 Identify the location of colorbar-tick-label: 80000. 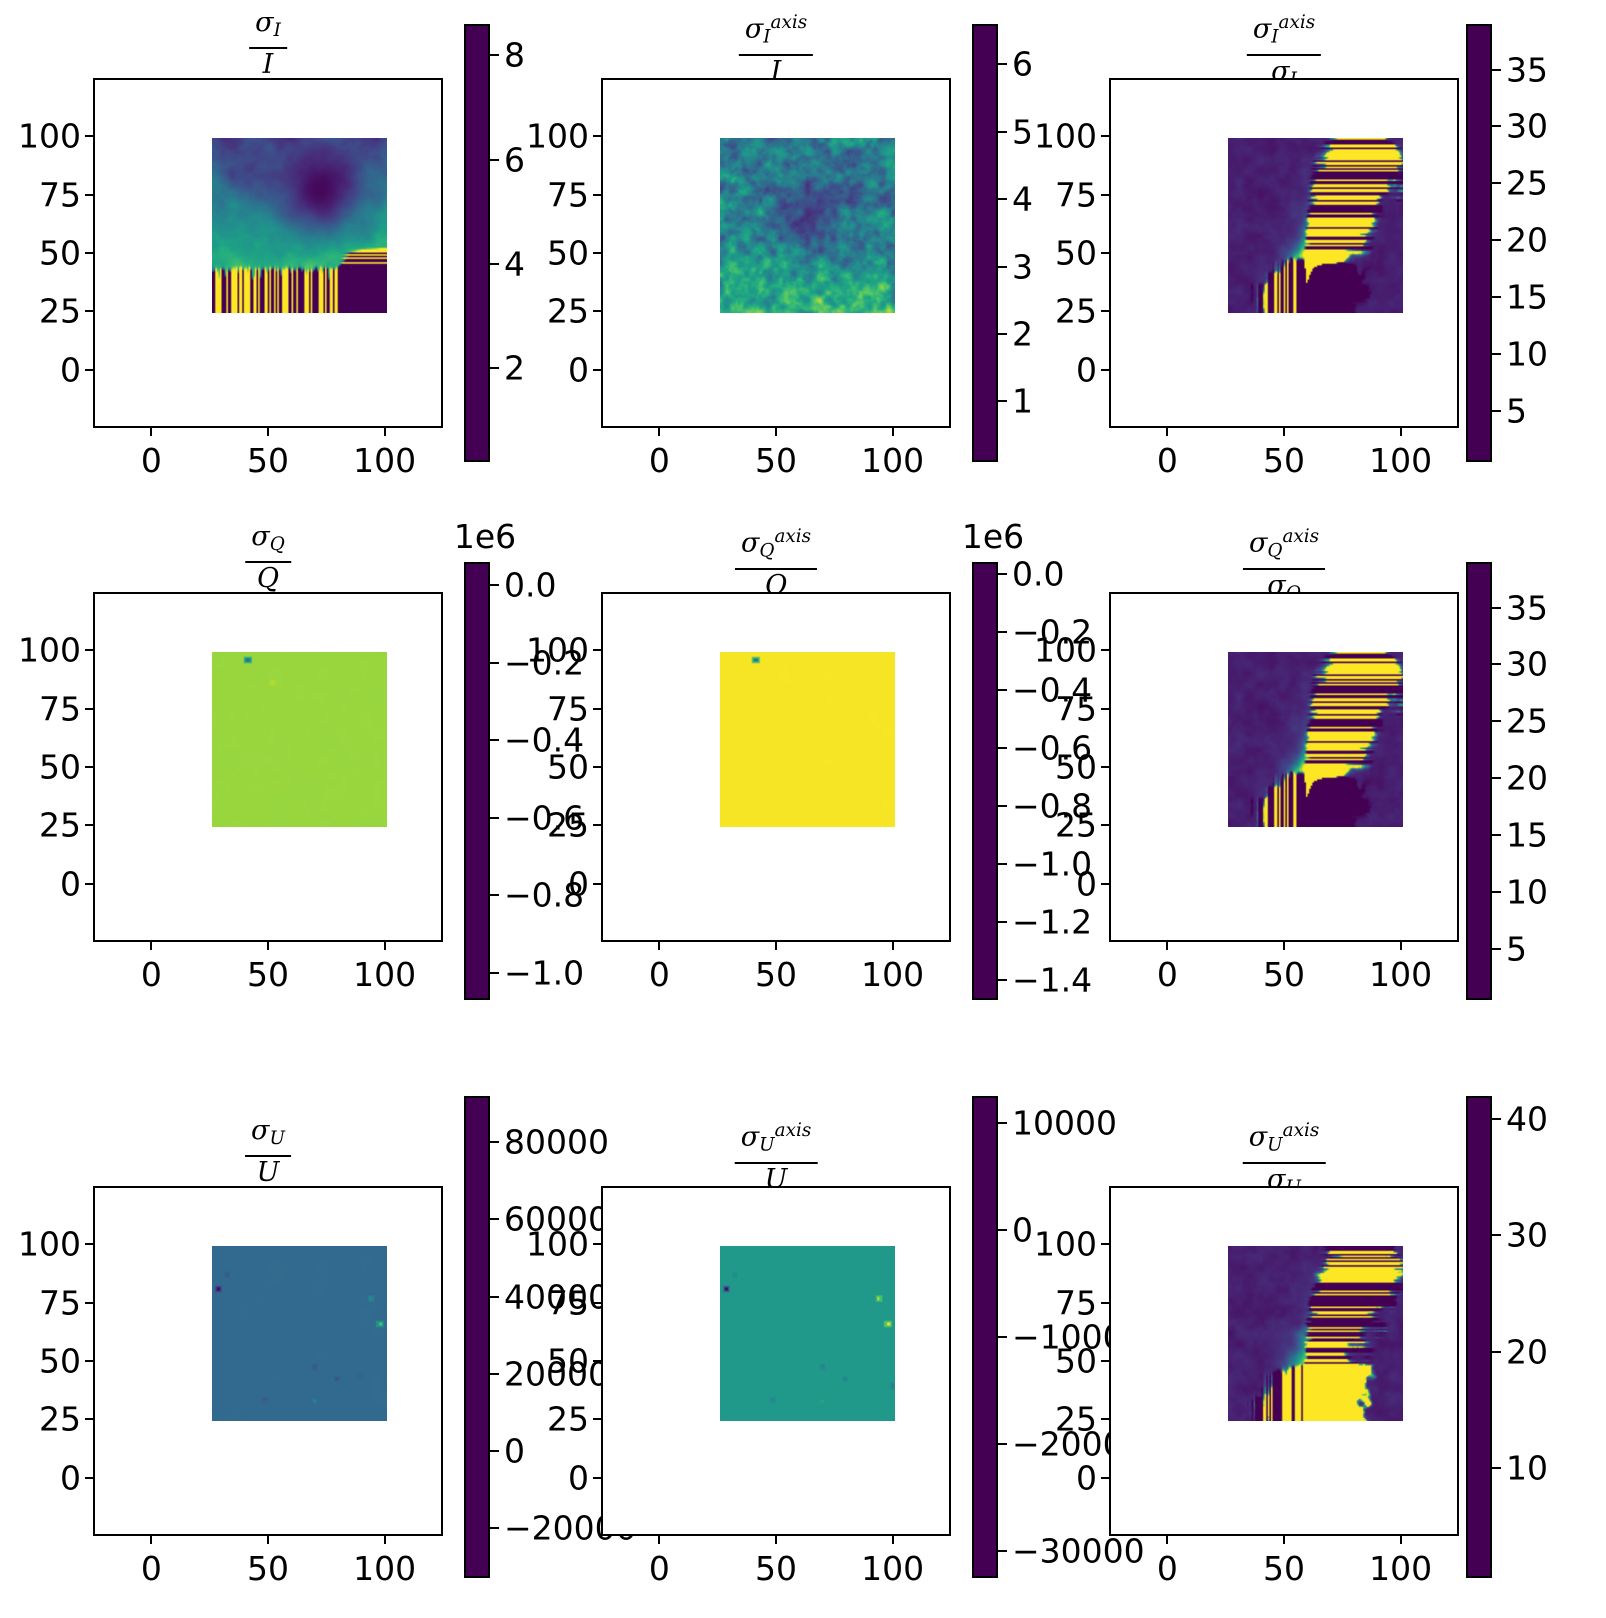
(556, 1142).